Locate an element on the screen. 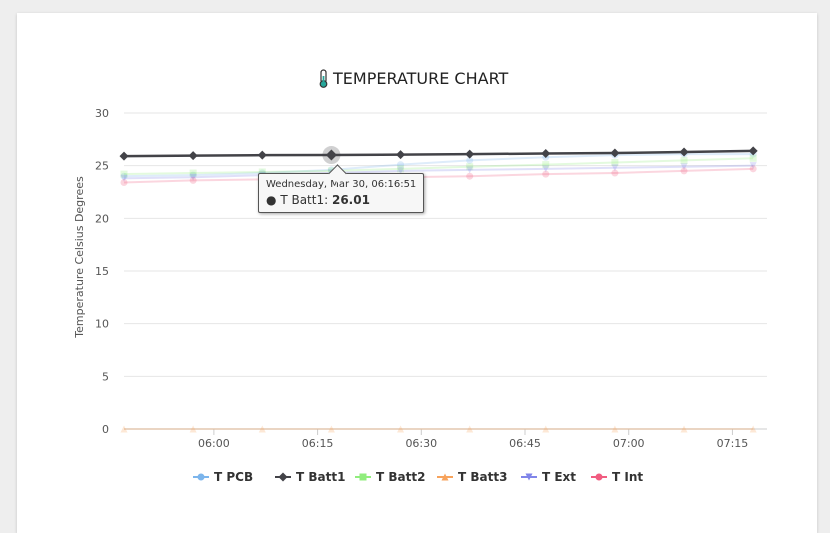 Image resolution: width=830 pixels, height=533 pixels. legend-label: T Ext is located at coordinates (559, 477).